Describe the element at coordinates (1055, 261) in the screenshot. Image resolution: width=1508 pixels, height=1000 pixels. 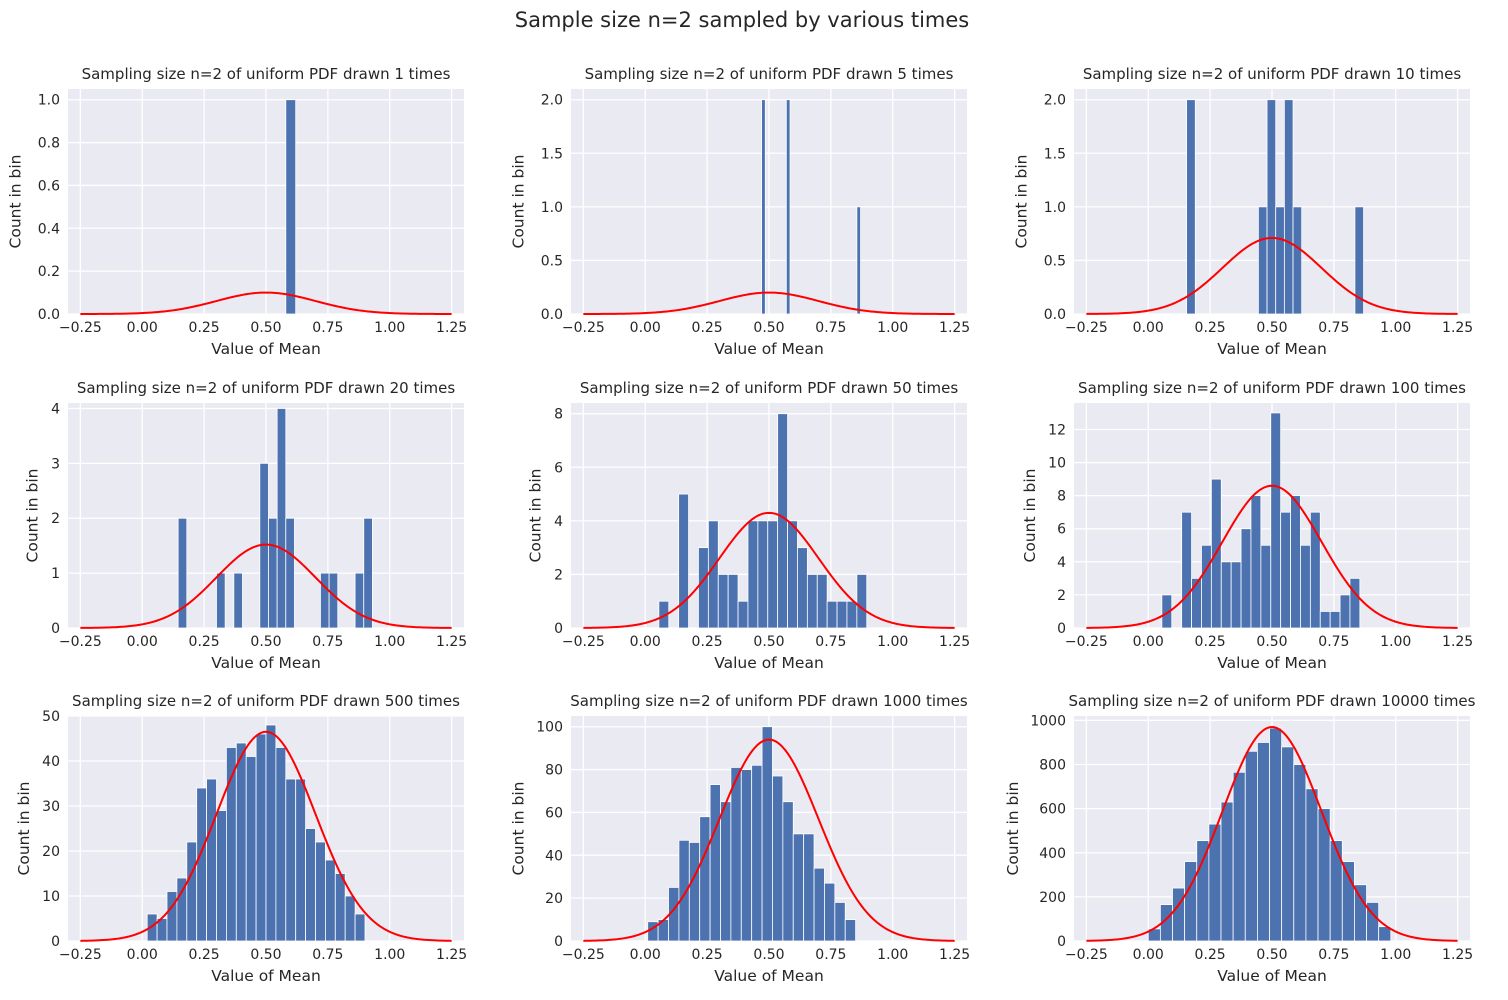
I see `y-tick-label: 0.5` at that location.